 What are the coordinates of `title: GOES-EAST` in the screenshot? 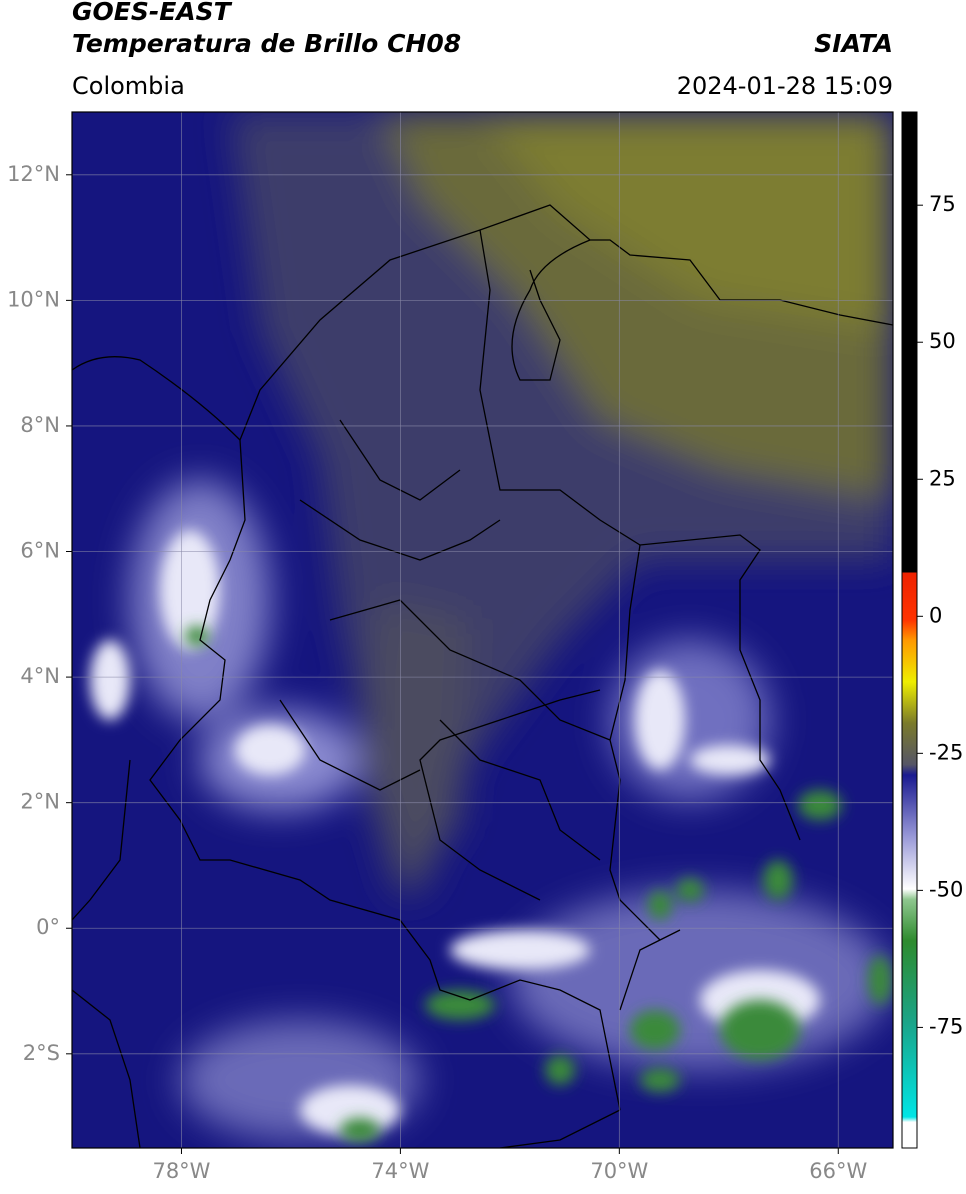 It's located at (152, 13).